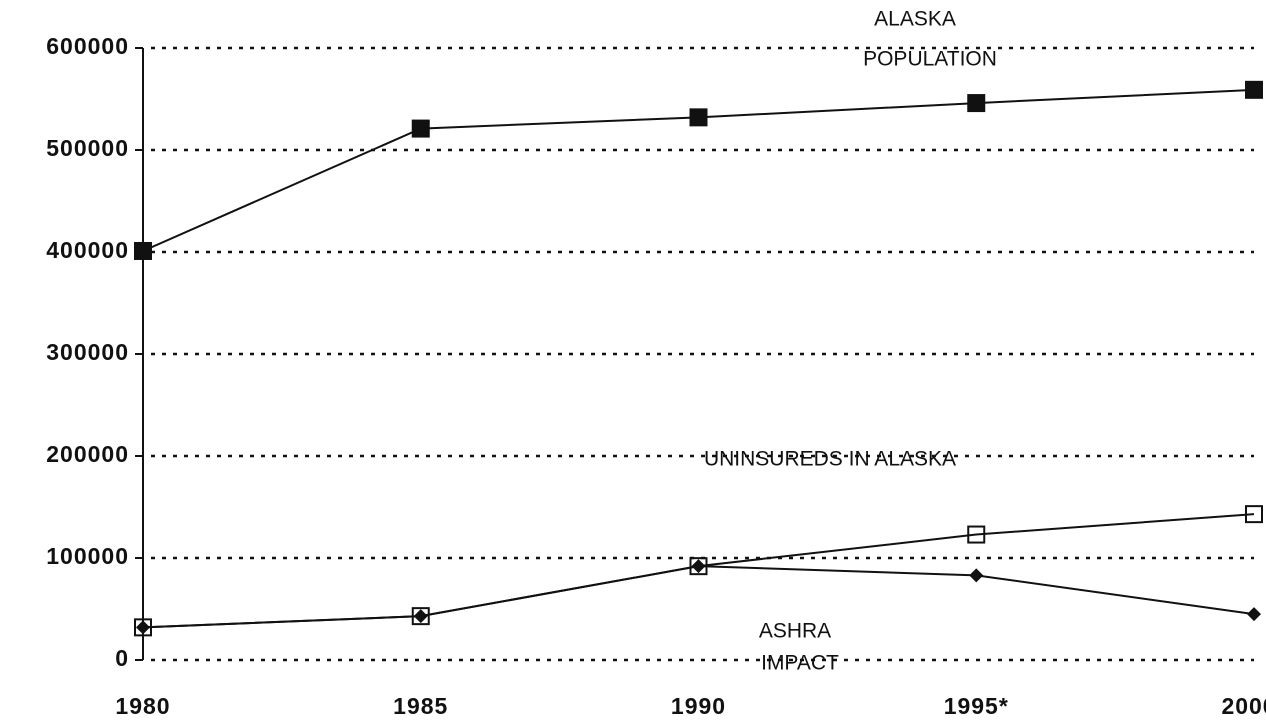  Describe the element at coordinates (122, 658) in the screenshot. I see `y-tick-label: 0` at that location.